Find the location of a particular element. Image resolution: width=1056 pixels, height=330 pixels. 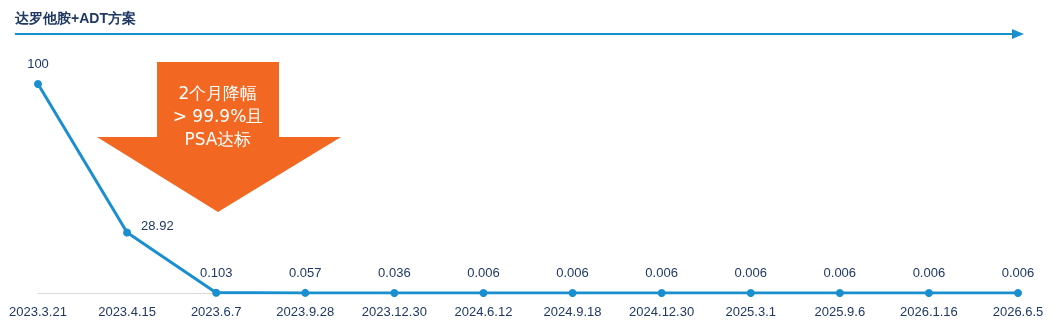

x-tick-label: 2025.9.6 is located at coordinates (840, 311).